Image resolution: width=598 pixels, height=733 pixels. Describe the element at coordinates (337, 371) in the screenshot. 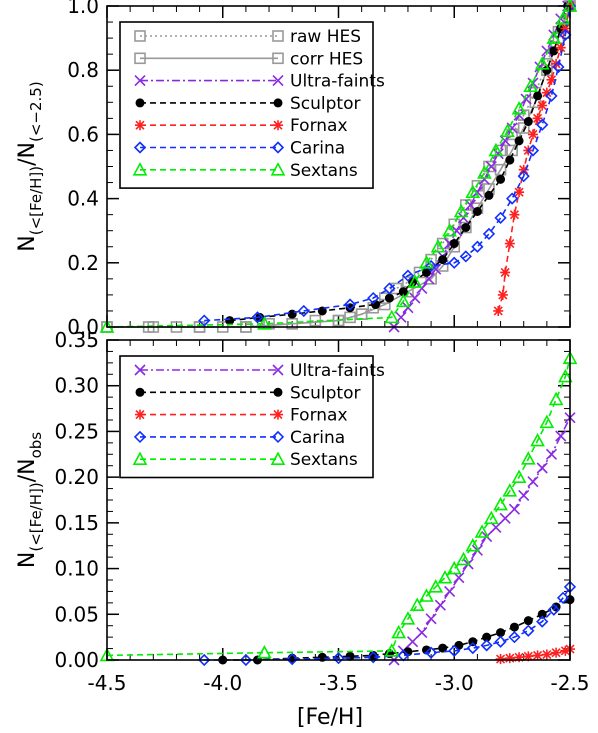

I see `legend-label: Ultra-faints` at that location.